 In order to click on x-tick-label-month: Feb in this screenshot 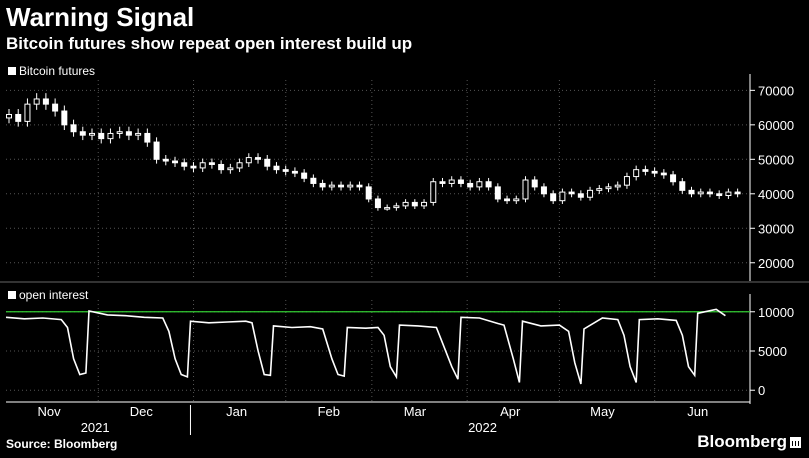, I will do `click(329, 411)`.